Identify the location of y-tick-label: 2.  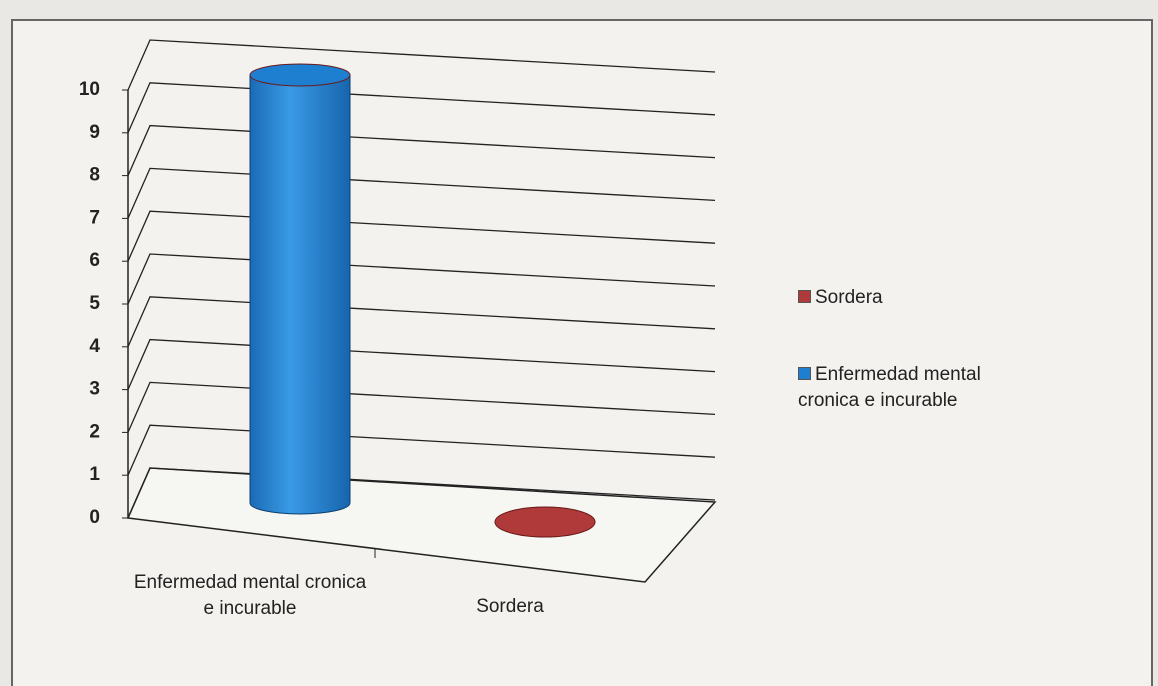
(94, 431).